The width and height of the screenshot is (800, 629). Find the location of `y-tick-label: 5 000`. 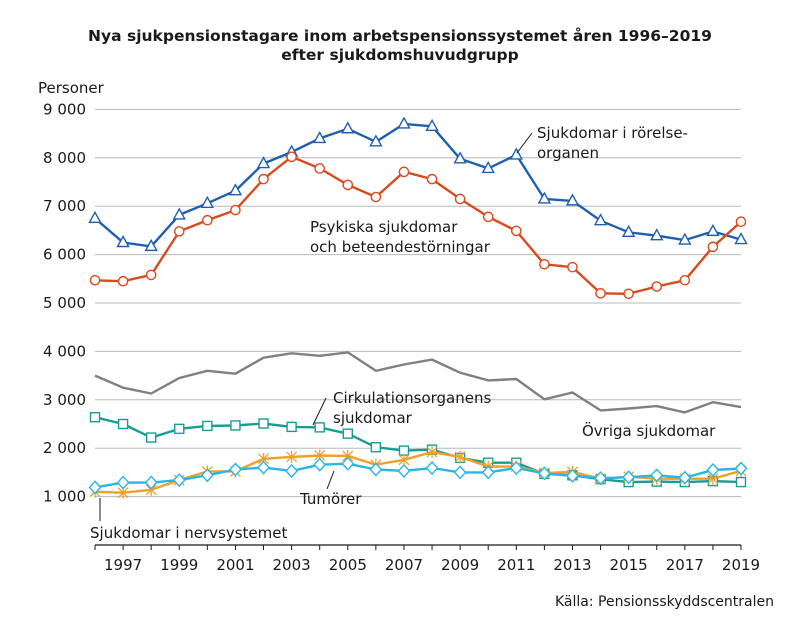

y-tick-label: 5 000 is located at coordinates (64, 303).